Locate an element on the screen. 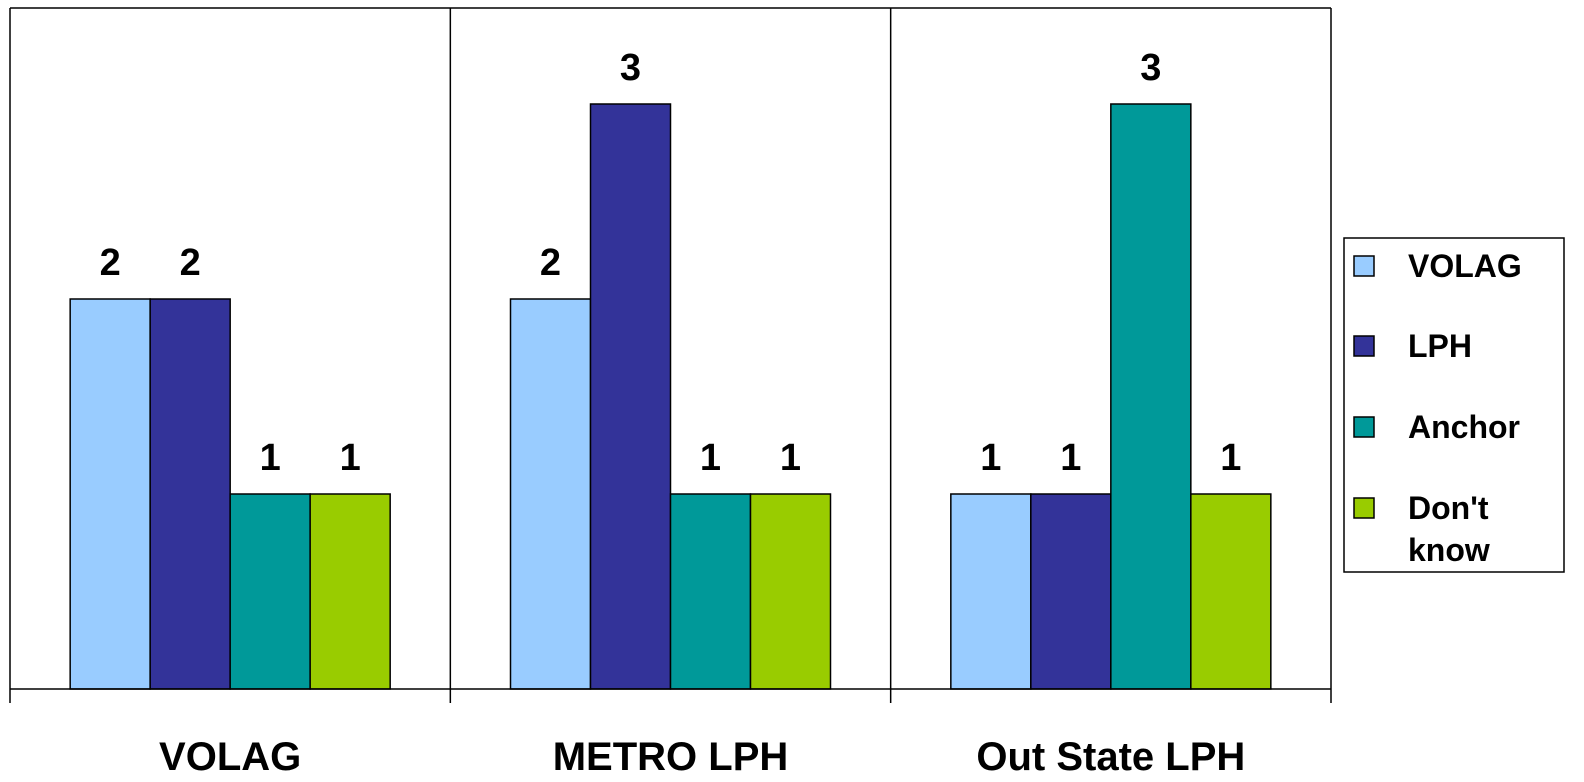 Image resolution: width=1584 pixels, height=782 pixels. legend-label: LPH is located at coordinates (1440, 346).